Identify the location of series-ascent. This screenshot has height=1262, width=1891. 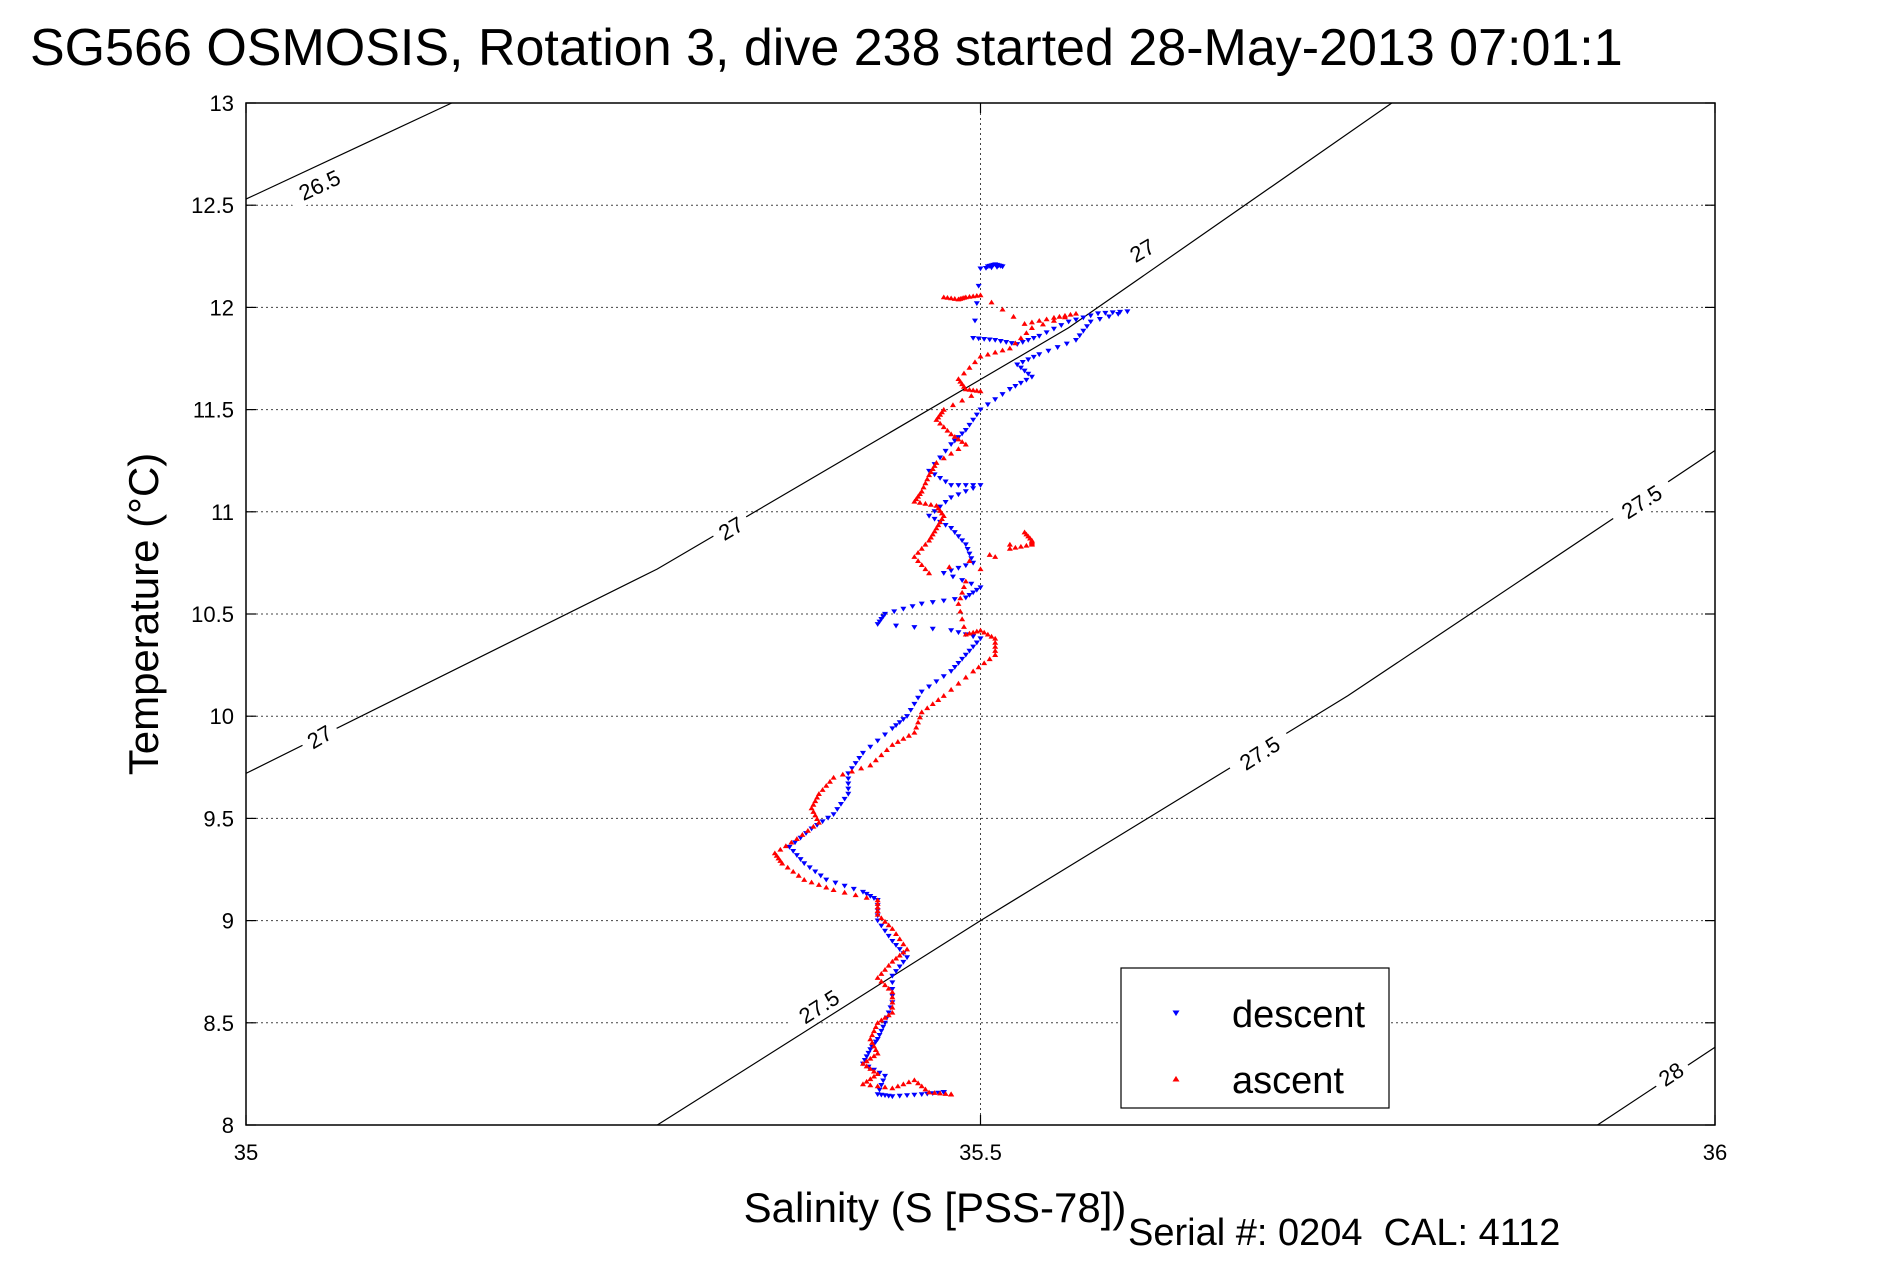
(925, 694).